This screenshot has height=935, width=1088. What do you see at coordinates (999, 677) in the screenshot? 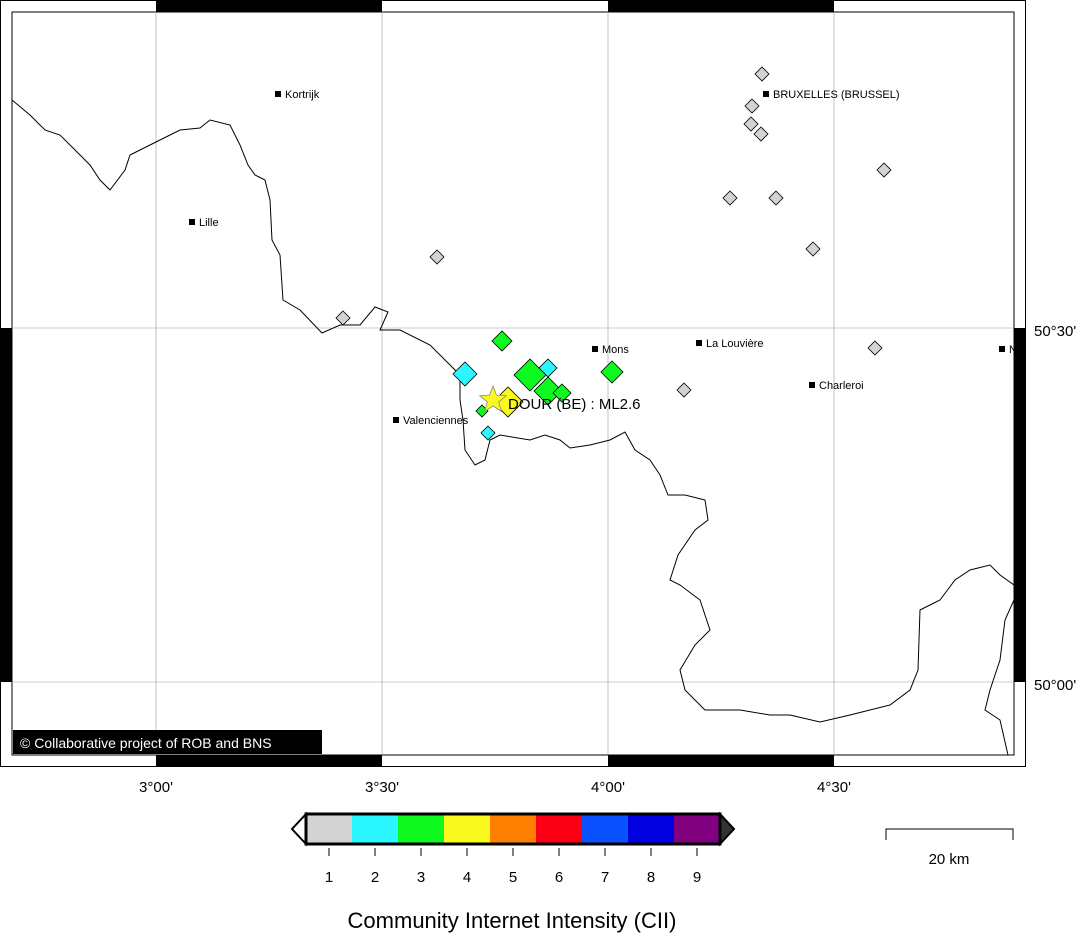
I see `border-line` at bounding box center [999, 677].